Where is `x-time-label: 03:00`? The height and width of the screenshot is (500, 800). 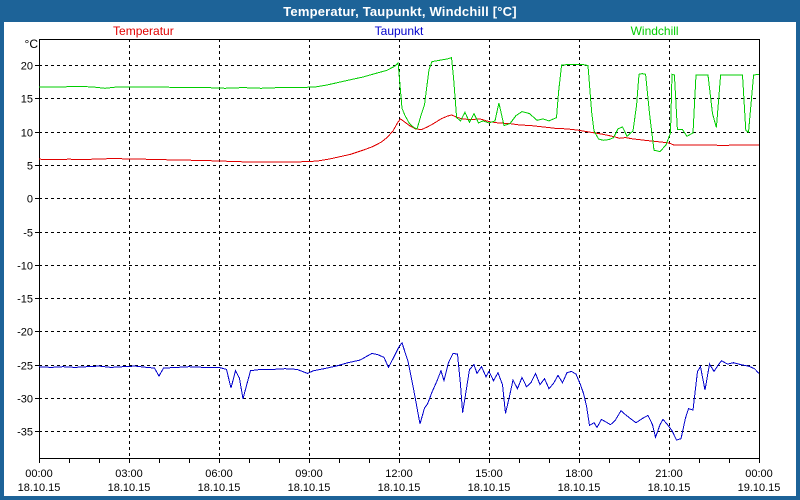 x-time-label: 03:00 is located at coordinates (129, 474).